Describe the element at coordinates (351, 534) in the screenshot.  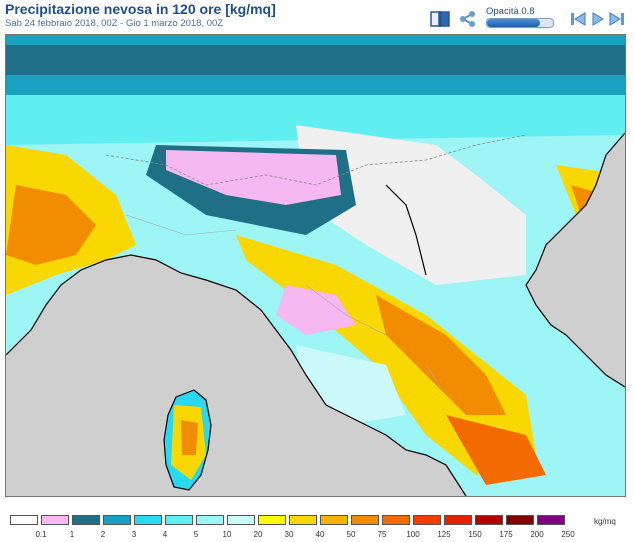
I see `legend-tick-label: 50` at that location.